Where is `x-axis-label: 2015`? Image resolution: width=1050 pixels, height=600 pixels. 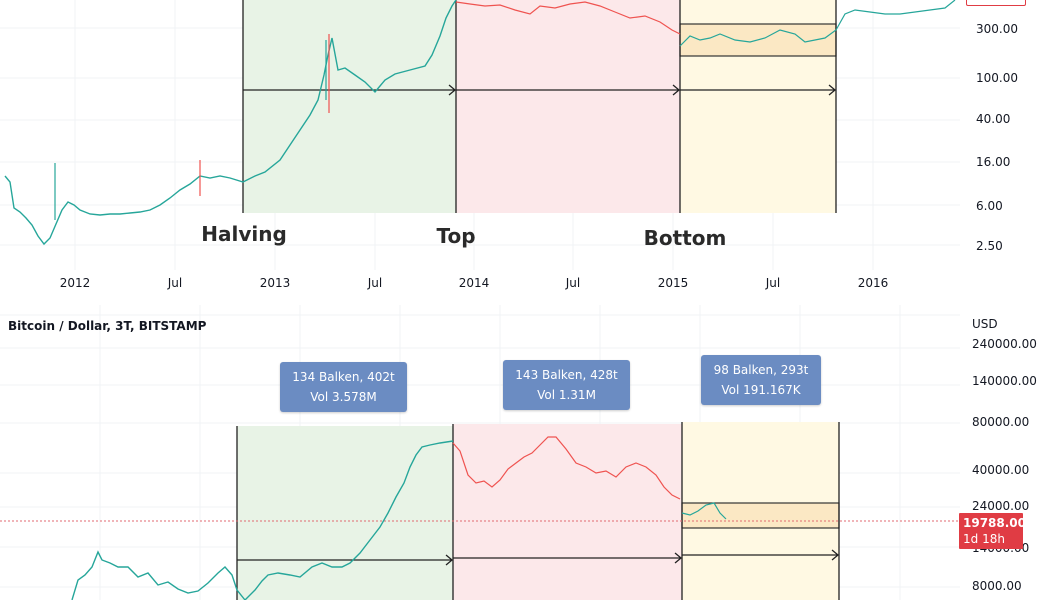 x-axis-label: 2015 is located at coordinates (673, 283).